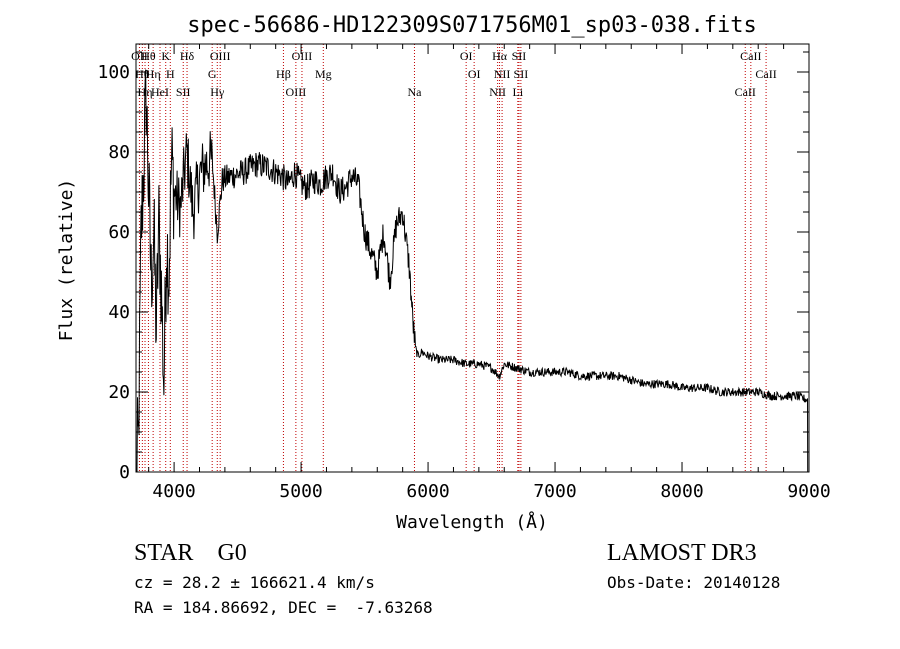 The image size is (900, 649). I want to click on line-label: Hθ, so click(148, 56).